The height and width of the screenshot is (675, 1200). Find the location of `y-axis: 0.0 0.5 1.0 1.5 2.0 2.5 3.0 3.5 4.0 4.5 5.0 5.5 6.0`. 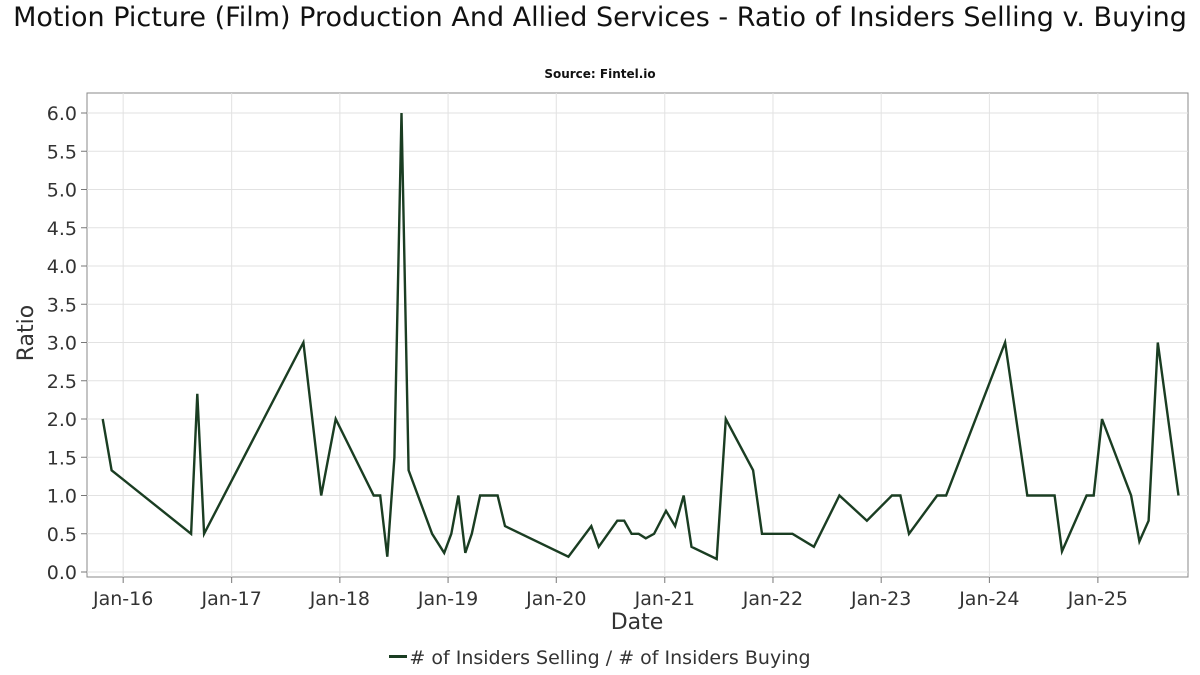

y-axis: 0.0 0.5 1.0 1.5 2.0 2.5 3.0 3.5 4.0 4.5 5.0 5.5 6.0 is located at coordinates (67, 343).